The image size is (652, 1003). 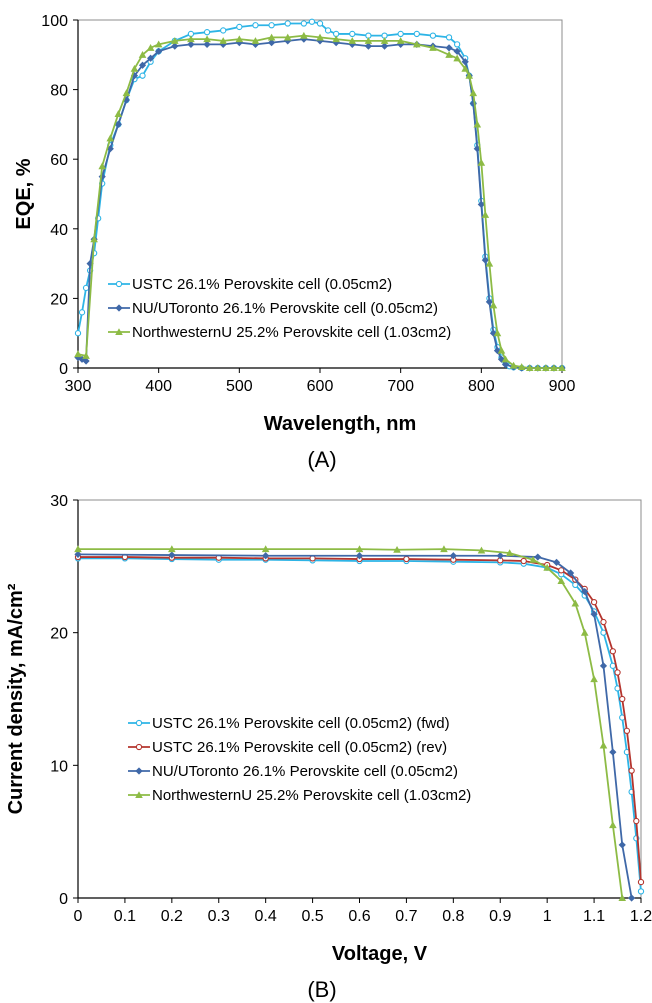 What do you see at coordinates (262, 284) in the screenshot?
I see `legend-label: USTC 26.1% Perovskite cell (0.05cm2)` at bounding box center [262, 284].